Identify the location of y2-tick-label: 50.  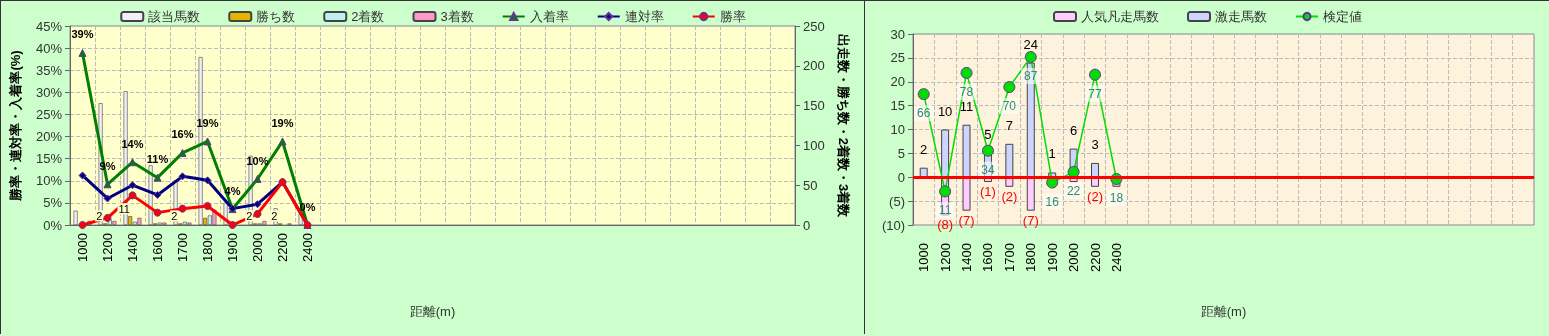
(810, 185).